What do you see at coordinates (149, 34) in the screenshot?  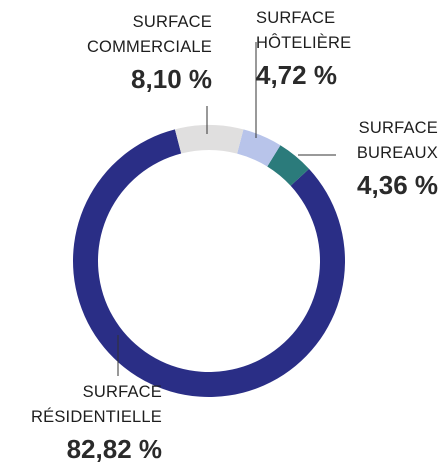 I see `category-label: SURFACE COMMERCIALE` at bounding box center [149, 34].